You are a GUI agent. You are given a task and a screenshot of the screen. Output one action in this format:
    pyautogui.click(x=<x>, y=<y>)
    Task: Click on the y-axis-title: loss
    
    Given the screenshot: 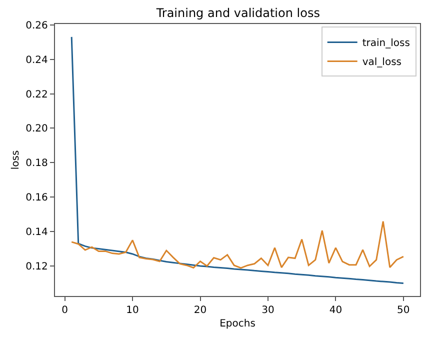 What is the action you would take?
    pyautogui.click(x=16, y=160)
    